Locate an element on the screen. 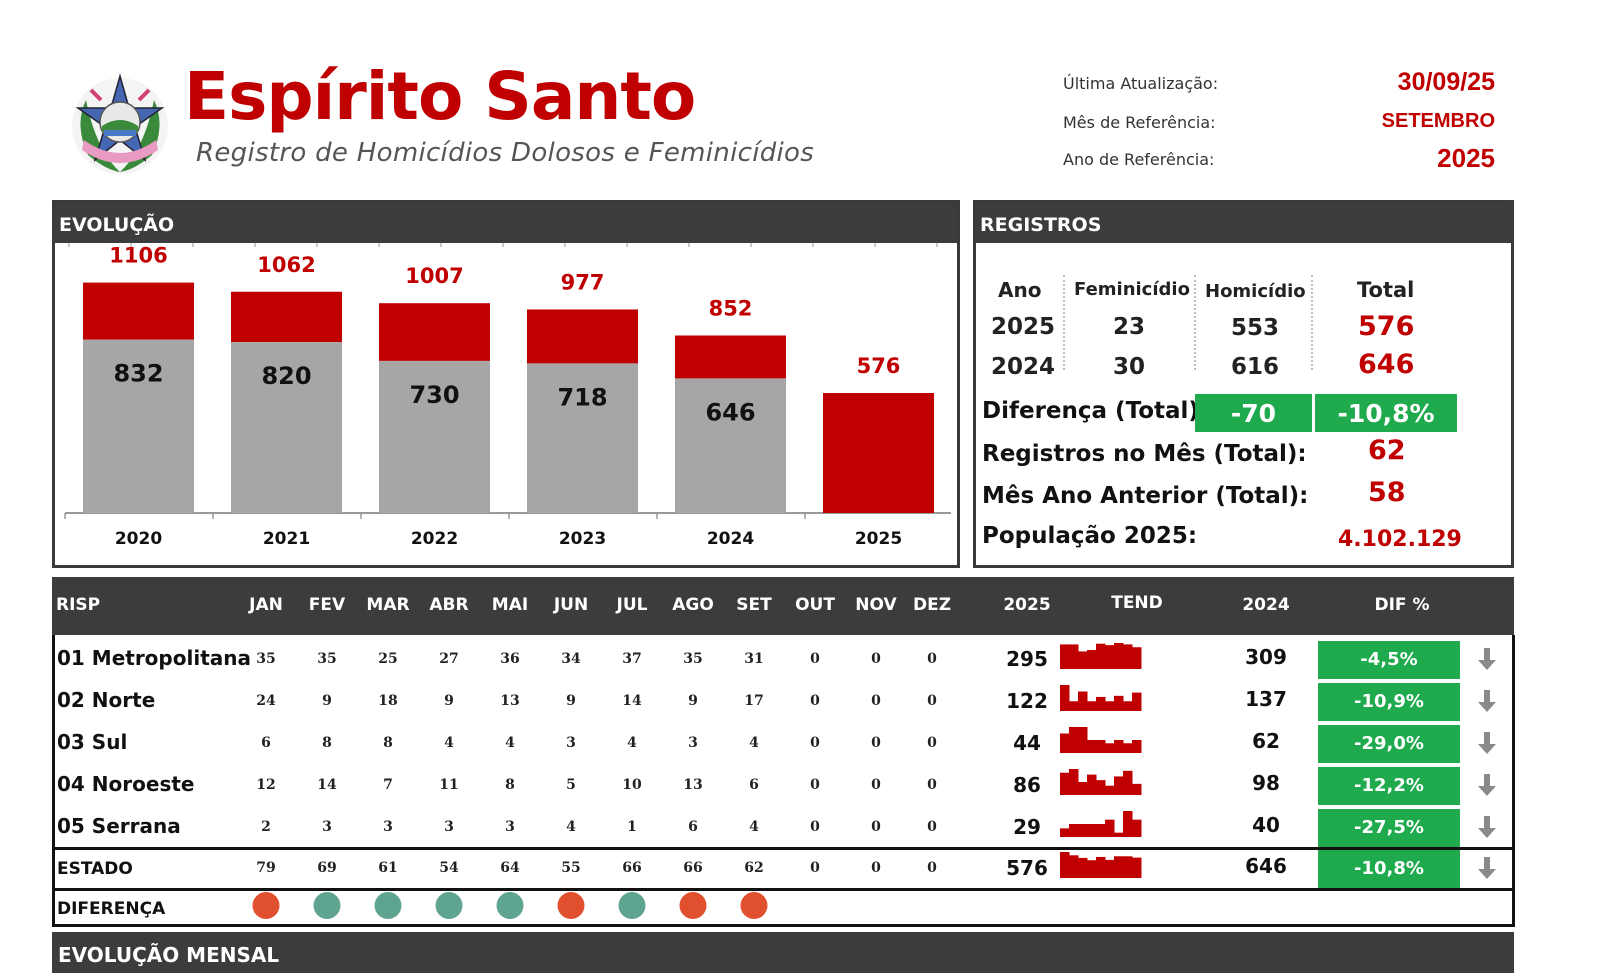 This screenshot has height=978, width=1600. month-value: 8 is located at coordinates (327, 743).